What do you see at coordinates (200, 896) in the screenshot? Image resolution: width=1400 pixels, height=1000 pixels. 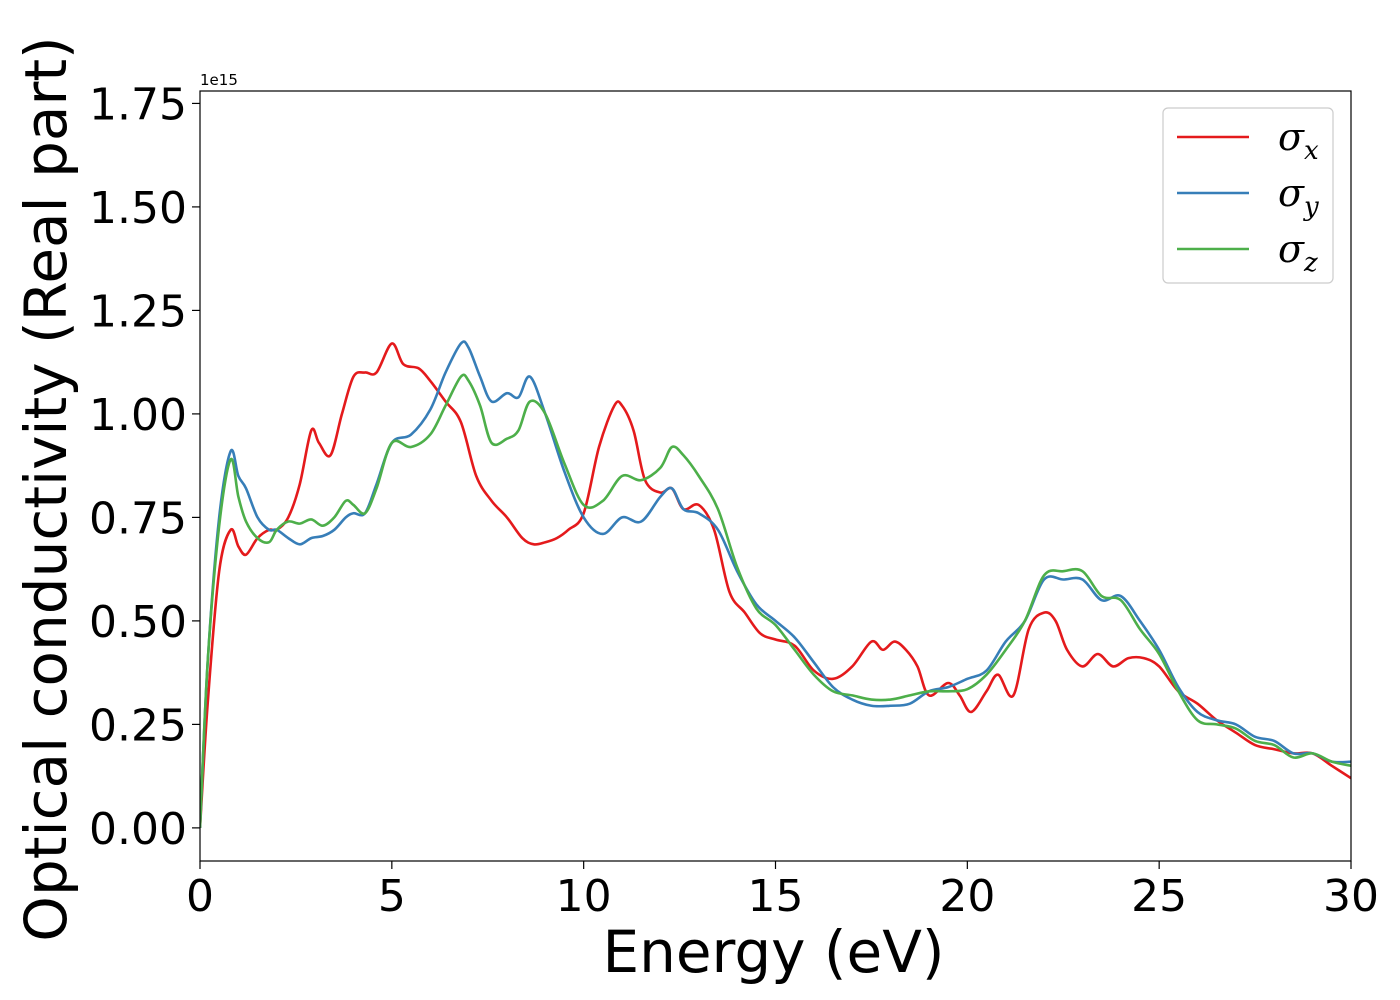 I see `x-tick-label: 0` at bounding box center [200, 896].